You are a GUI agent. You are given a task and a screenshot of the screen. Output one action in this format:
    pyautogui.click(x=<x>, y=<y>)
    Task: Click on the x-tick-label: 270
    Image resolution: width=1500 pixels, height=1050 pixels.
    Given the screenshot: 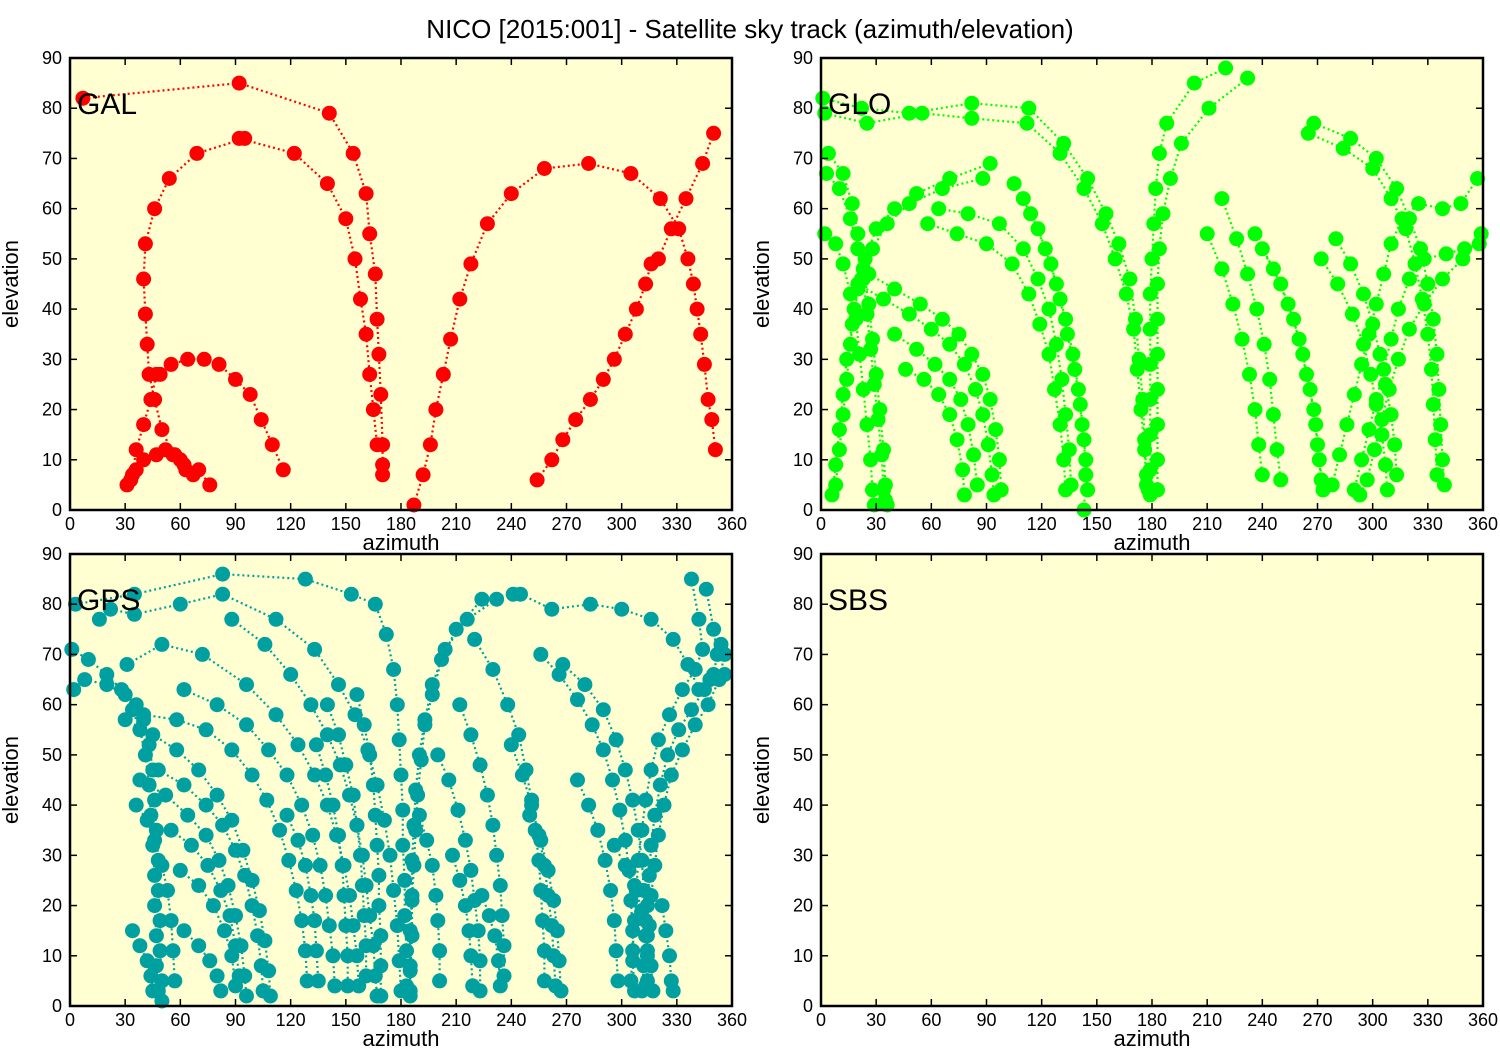 What is the action you would take?
    pyautogui.click(x=1317, y=524)
    